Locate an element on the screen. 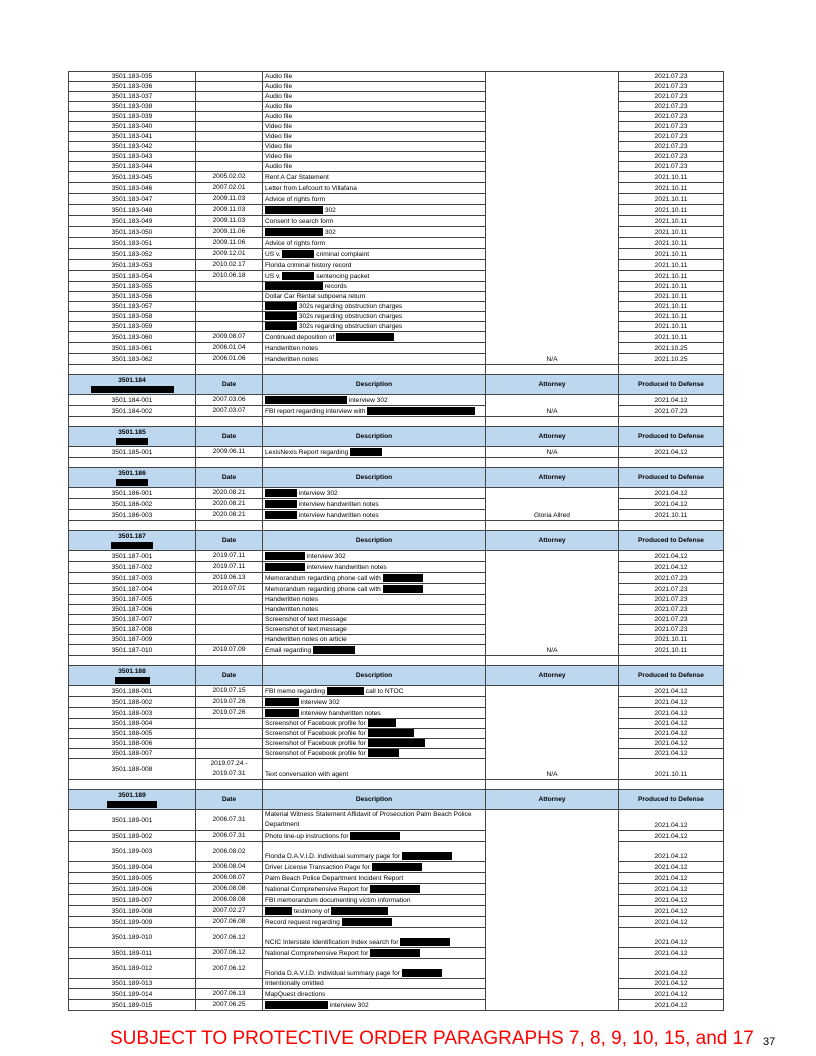 The image size is (816, 1056). description-text: records is located at coordinates (335, 286).